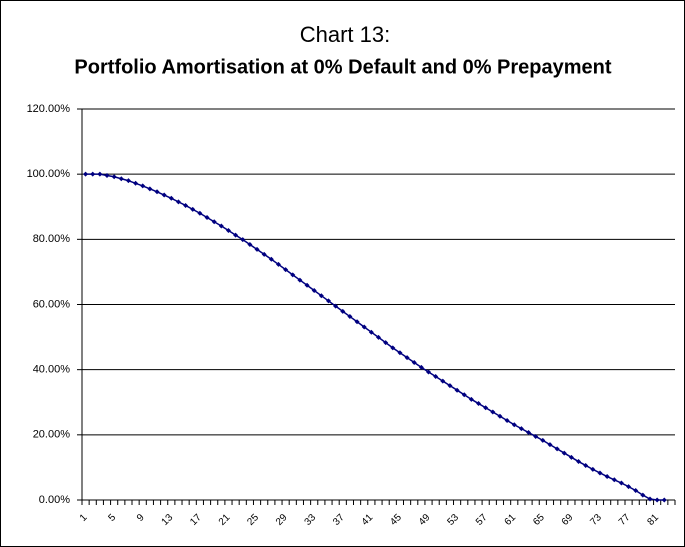  What do you see at coordinates (54, 500) in the screenshot?
I see `y-tick-label: 0.00%` at bounding box center [54, 500].